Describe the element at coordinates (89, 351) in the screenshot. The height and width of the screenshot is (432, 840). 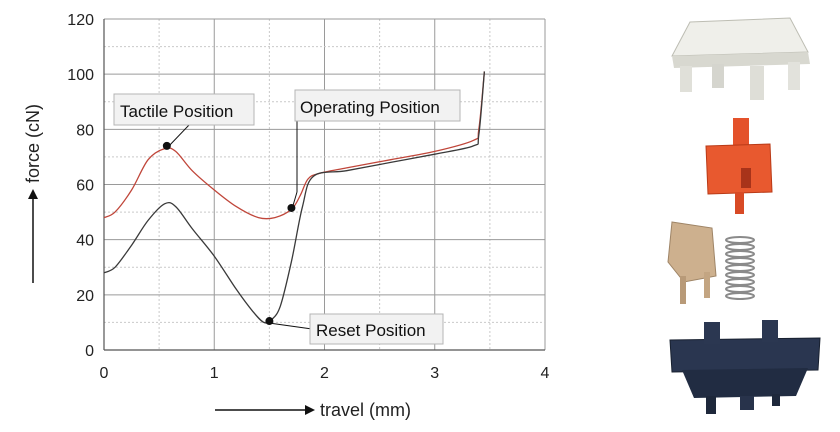
I see `y-tick-label: 0` at that location.